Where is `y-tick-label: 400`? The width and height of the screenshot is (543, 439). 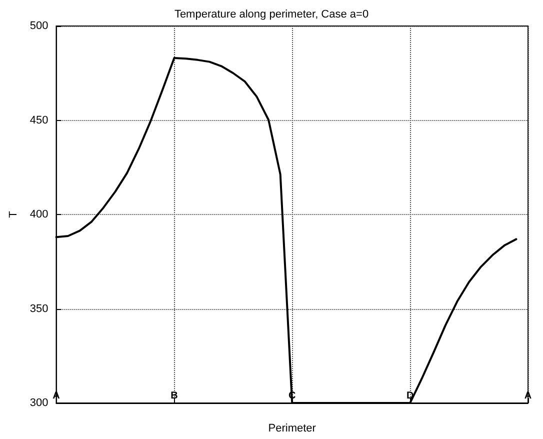
y-tick-label: 400 is located at coordinates (39, 214).